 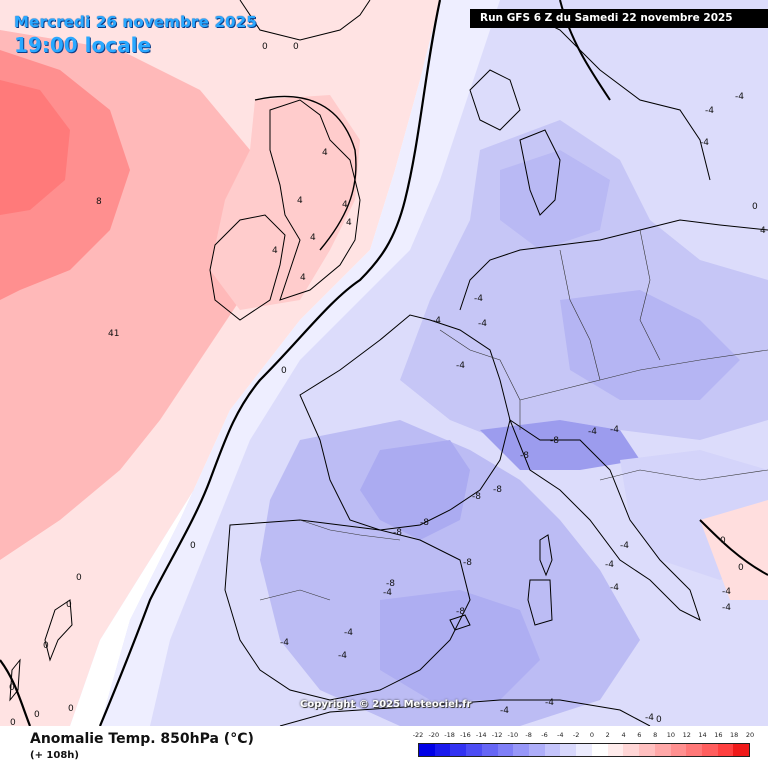 I want to click on legend-tick-label: 10, so click(x=671, y=735).